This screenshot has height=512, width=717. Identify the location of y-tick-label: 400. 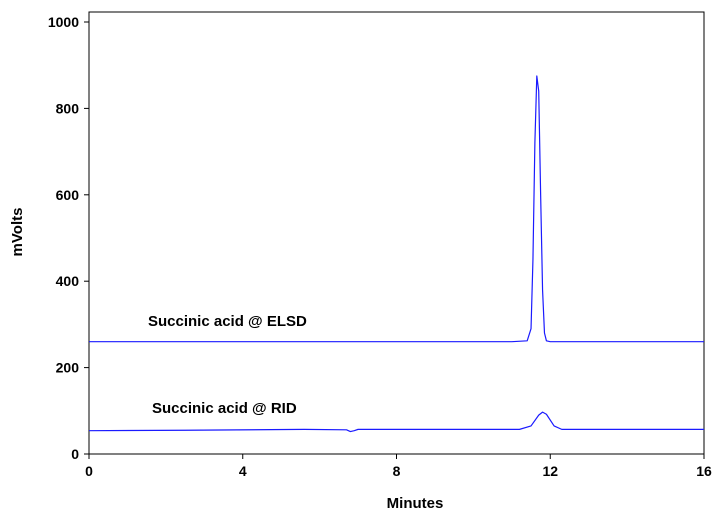
(68, 281).